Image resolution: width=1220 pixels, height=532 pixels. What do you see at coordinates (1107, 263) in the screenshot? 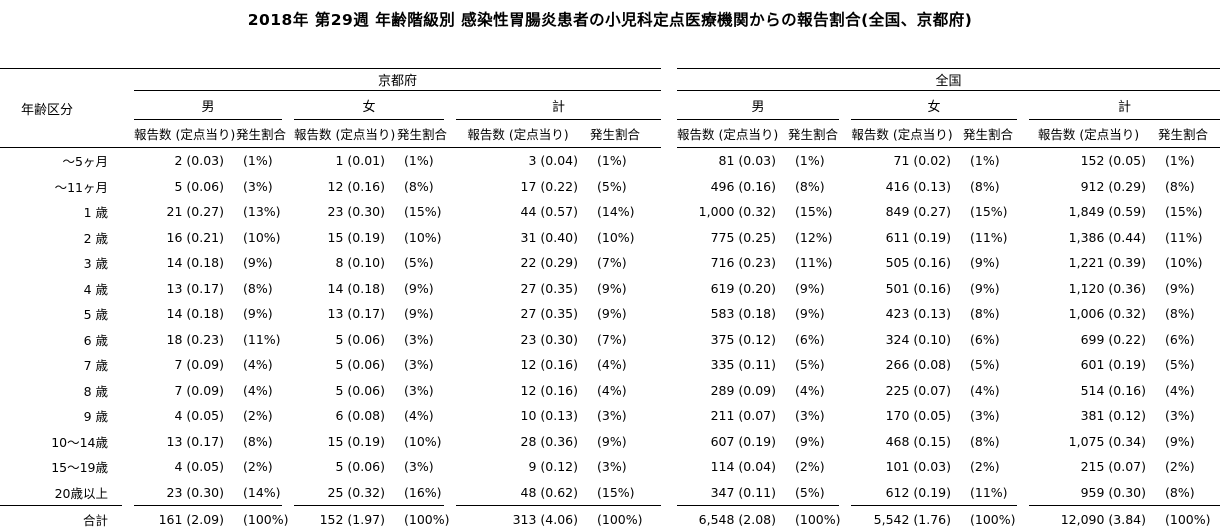
I see `report-count-cell: 1,221 (0.39)` at bounding box center [1107, 263].